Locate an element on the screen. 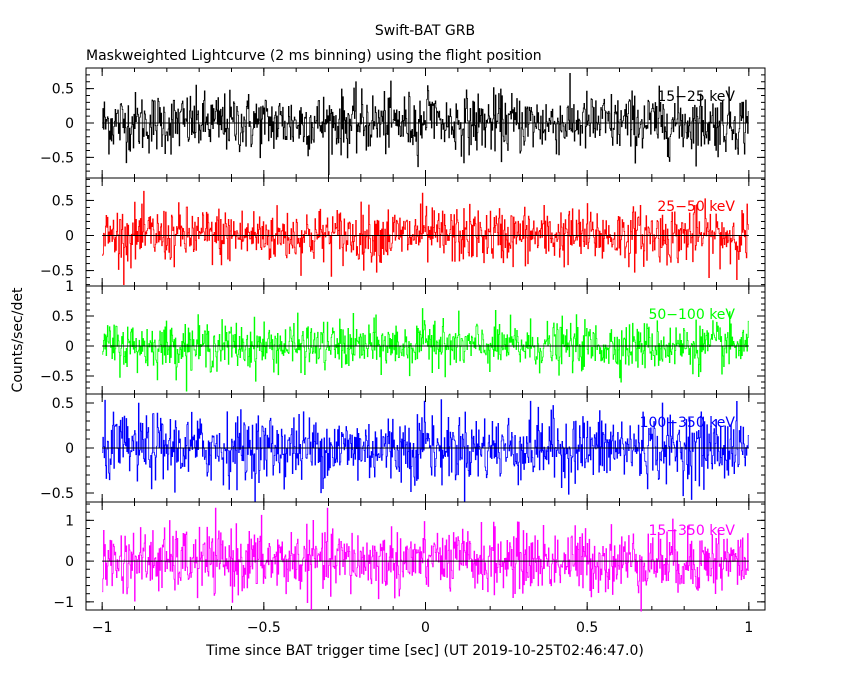 This screenshot has width=850, height=680. y-tick-label: −1 is located at coordinates (63, 603).